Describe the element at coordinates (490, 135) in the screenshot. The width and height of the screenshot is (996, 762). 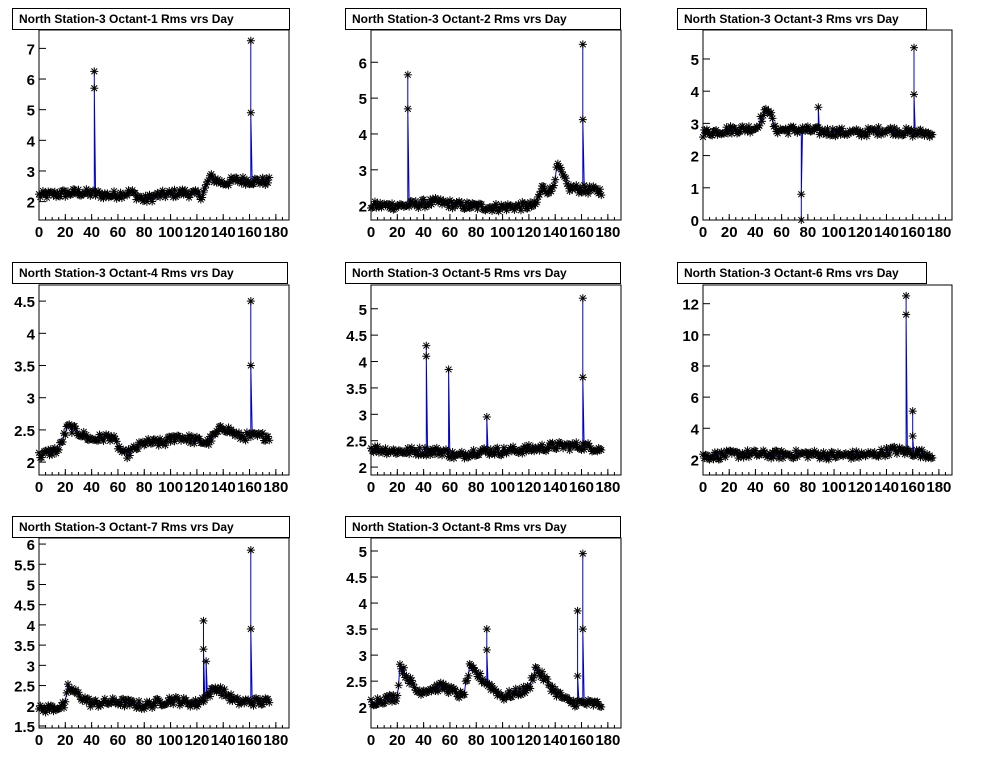
I see `chart-panel-2: 0 20 40 60 80 100 120 140 160 180 2 3 4 5 6` at that location.